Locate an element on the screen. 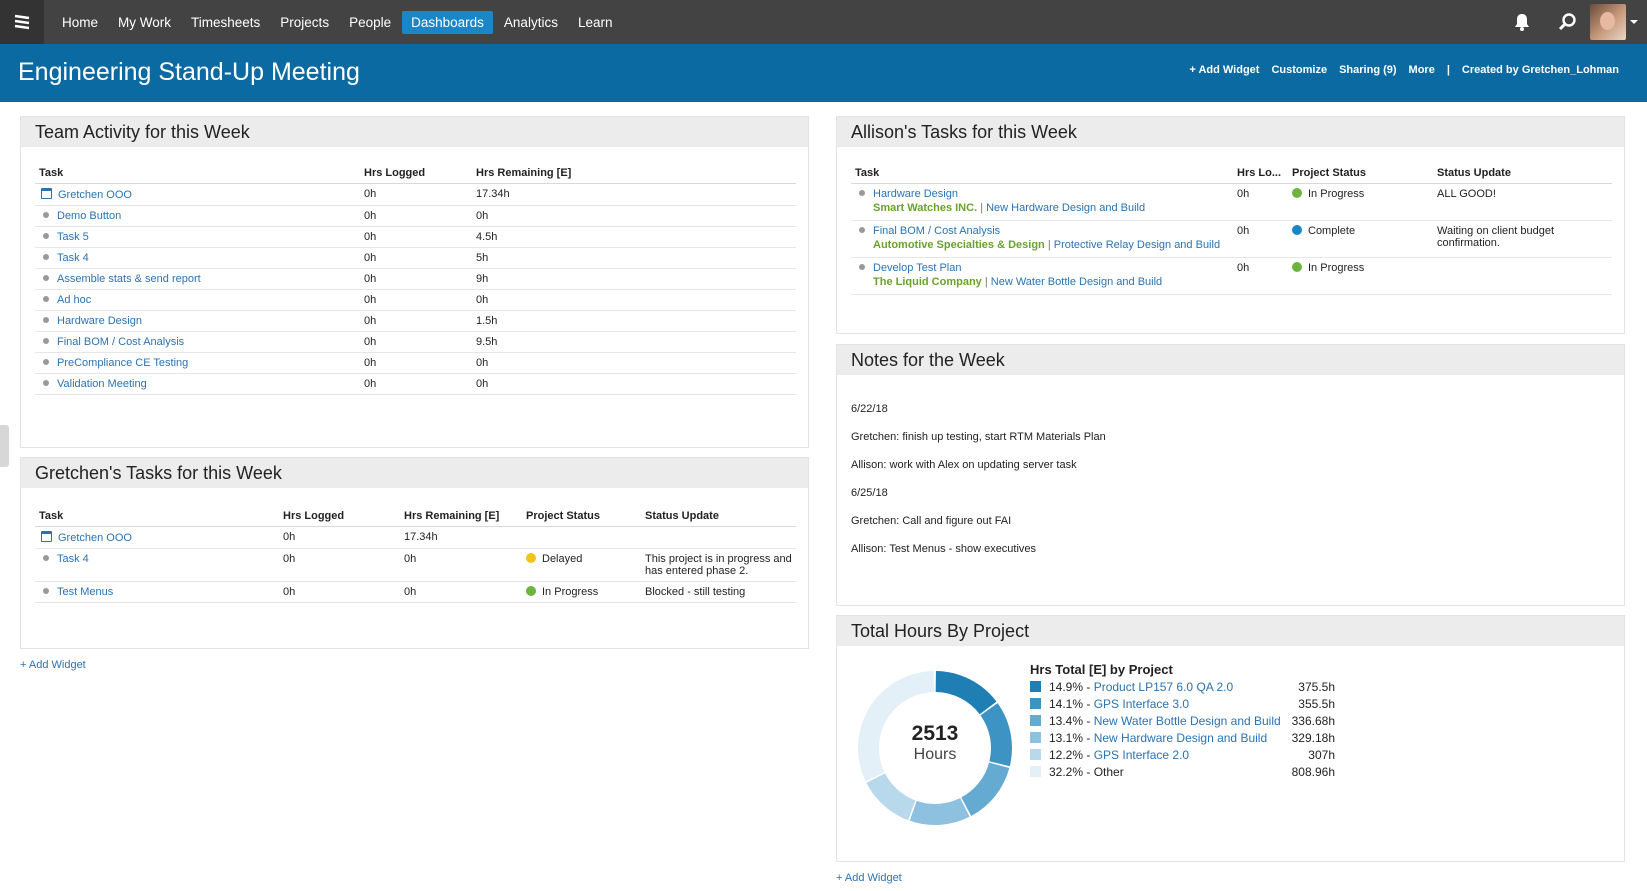  hrs-remaining: 1.5h is located at coordinates (634, 321).